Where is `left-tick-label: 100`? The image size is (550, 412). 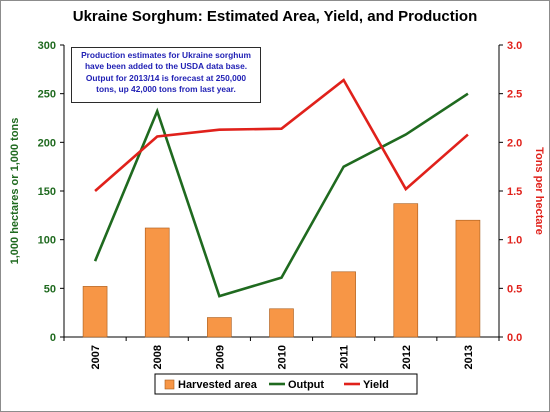 left-tick-label: 100 is located at coordinates (47, 241).